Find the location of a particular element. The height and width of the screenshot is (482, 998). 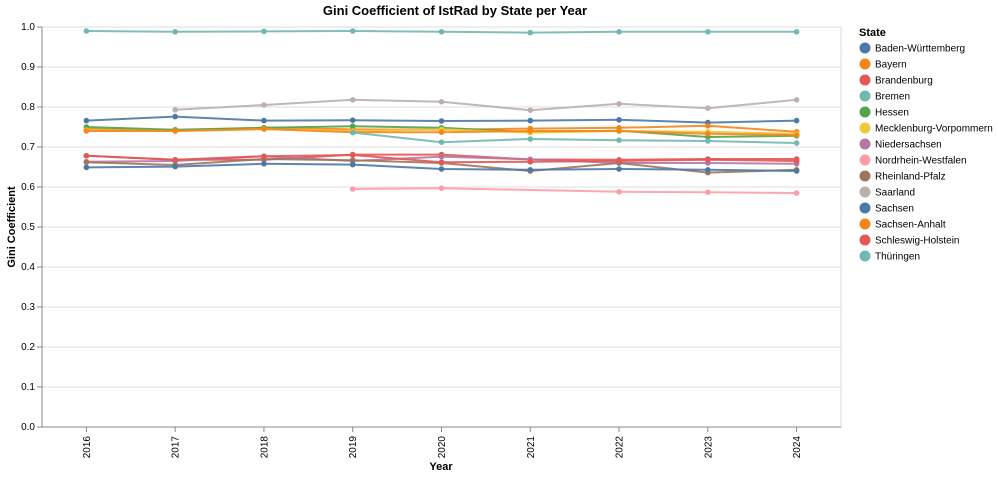

series-line-nordrhein-westfalen is located at coordinates (574, 190).